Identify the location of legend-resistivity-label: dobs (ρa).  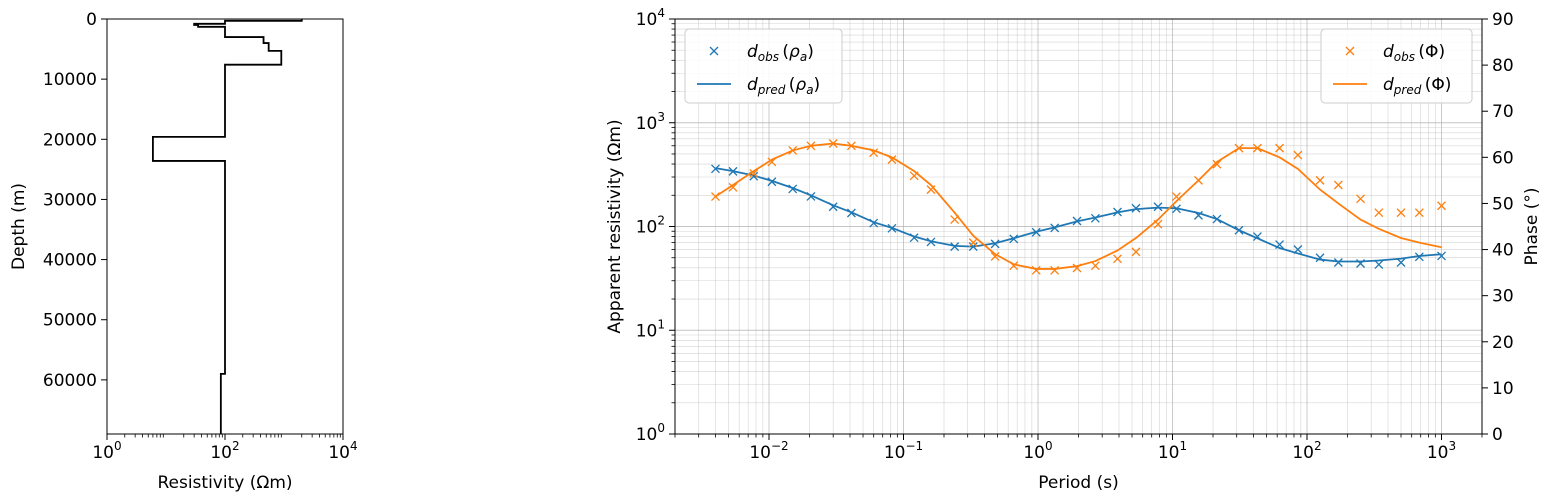
(780, 53).